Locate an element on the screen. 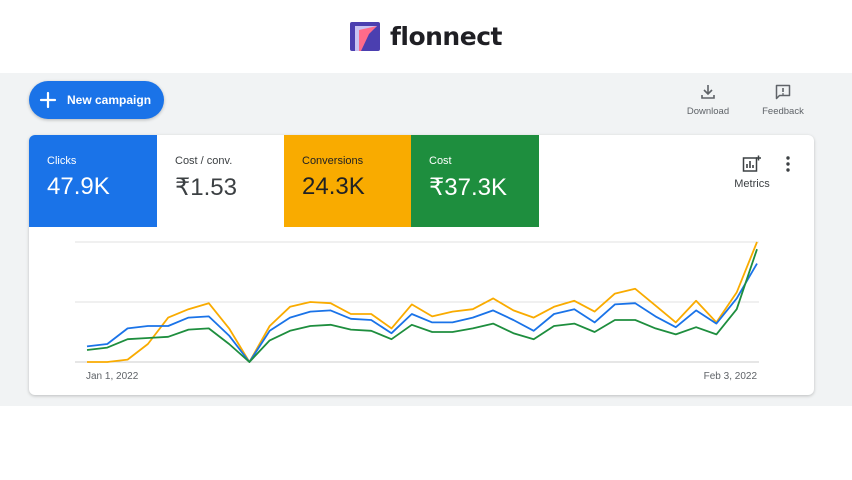 The image size is (852, 480). brand-name: flonnect is located at coordinates (446, 36).